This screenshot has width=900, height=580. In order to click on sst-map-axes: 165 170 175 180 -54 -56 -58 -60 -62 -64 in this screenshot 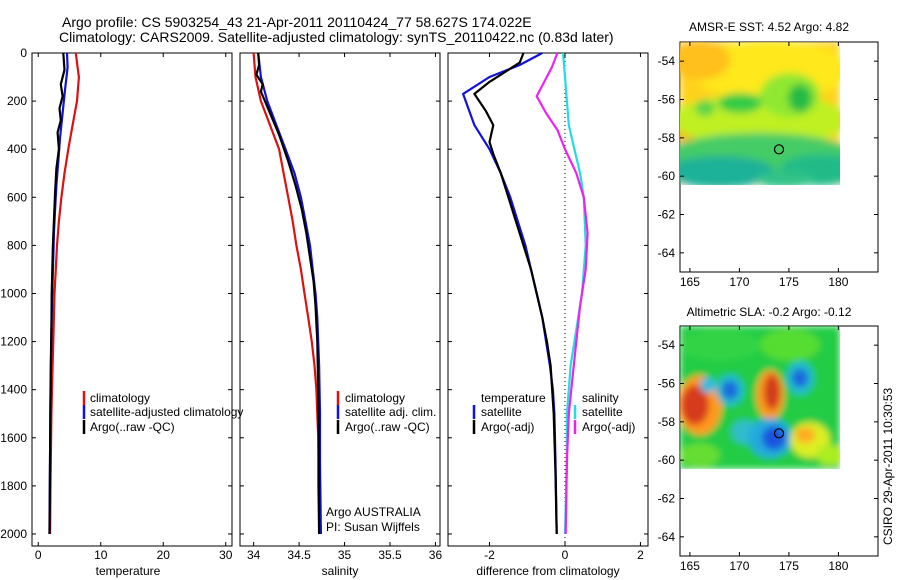, I will do `click(768, 165)`.